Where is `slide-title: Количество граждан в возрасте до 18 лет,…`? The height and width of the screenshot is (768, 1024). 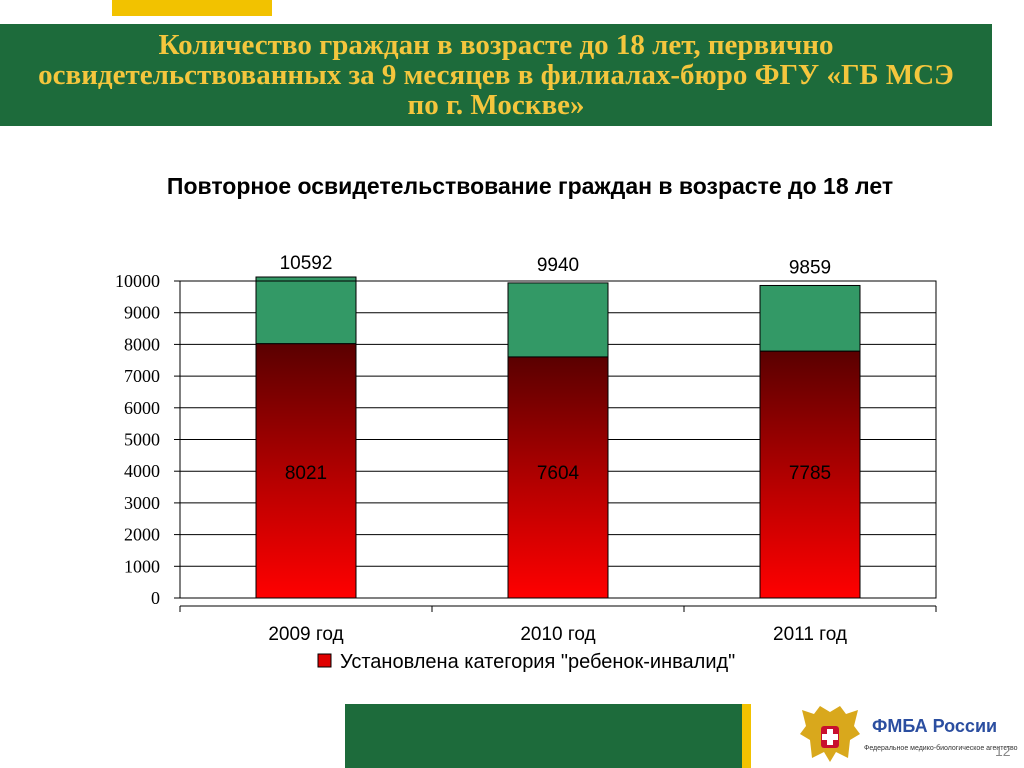
slide-title: Количество граждан в возрасте до 18 лет,… is located at coordinates (496, 75).